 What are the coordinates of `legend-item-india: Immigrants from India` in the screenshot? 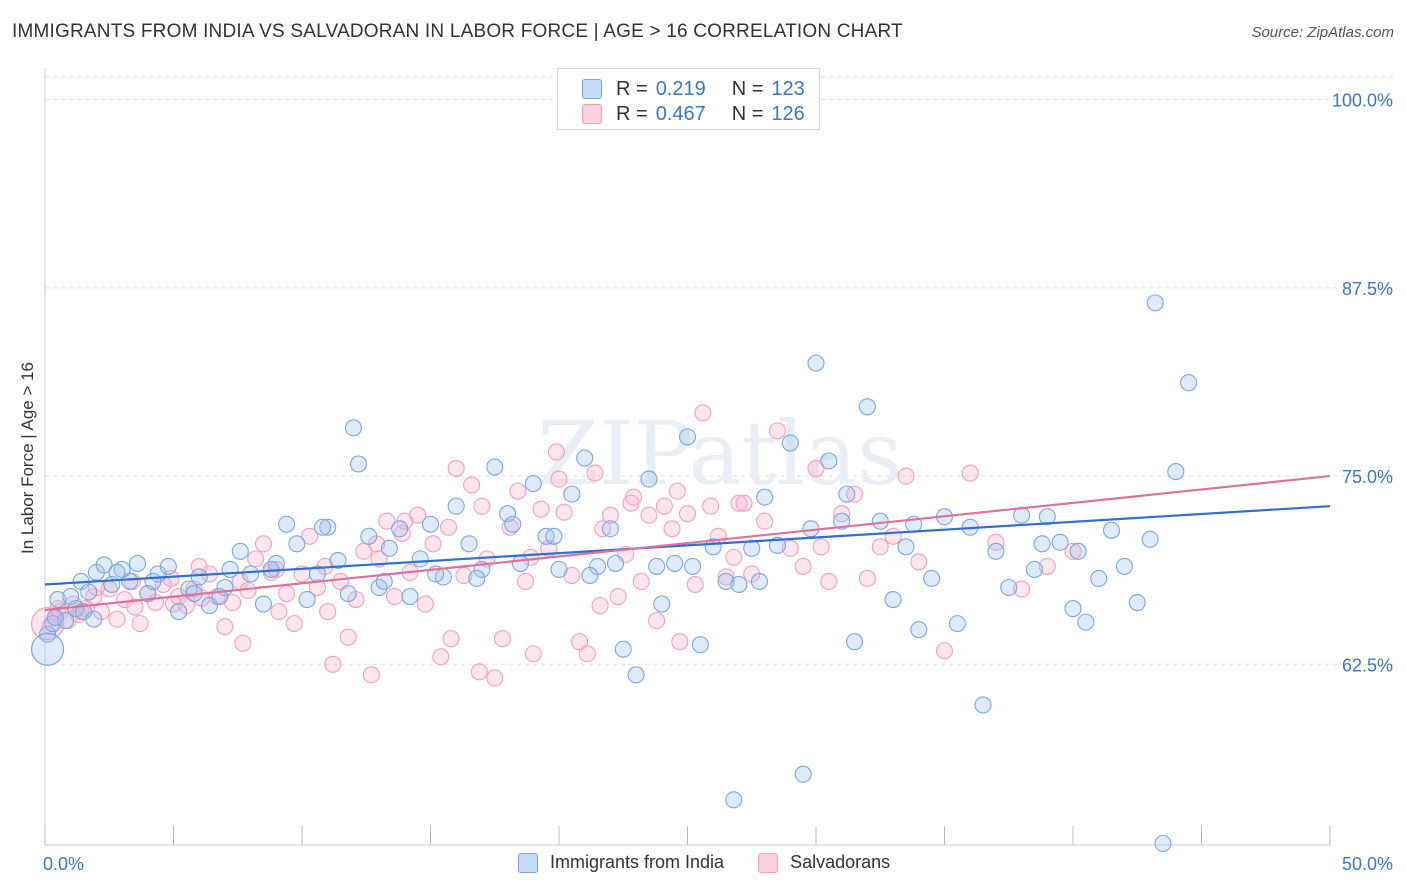 It's located at (621, 862).